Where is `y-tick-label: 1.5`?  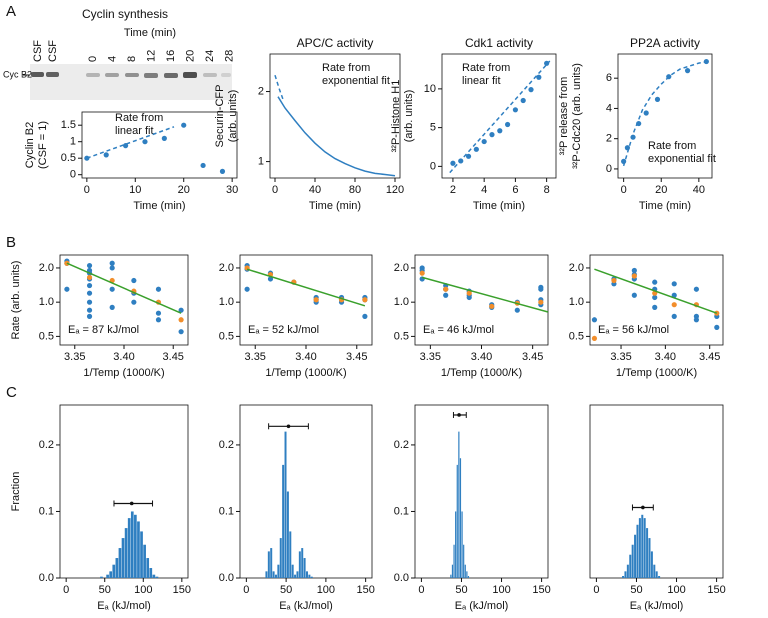
y-tick-label: 1.5 is located at coordinates (68, 125).